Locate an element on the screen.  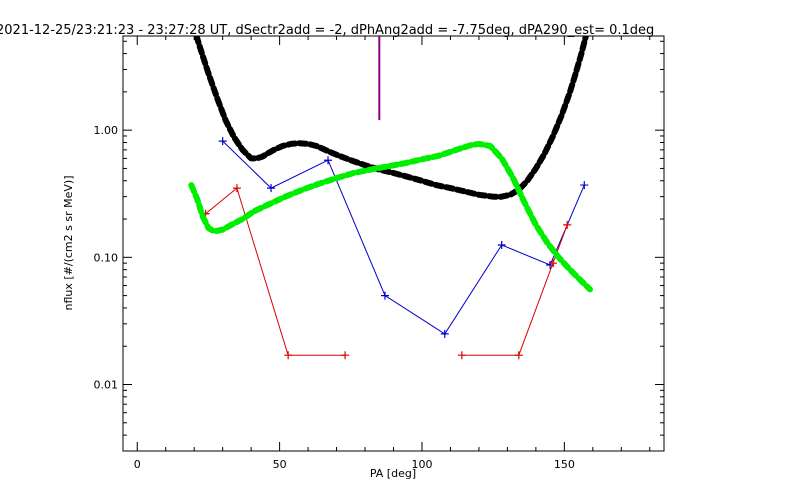
y-tick-label: 0.01 is located at coordinates (106, 385).